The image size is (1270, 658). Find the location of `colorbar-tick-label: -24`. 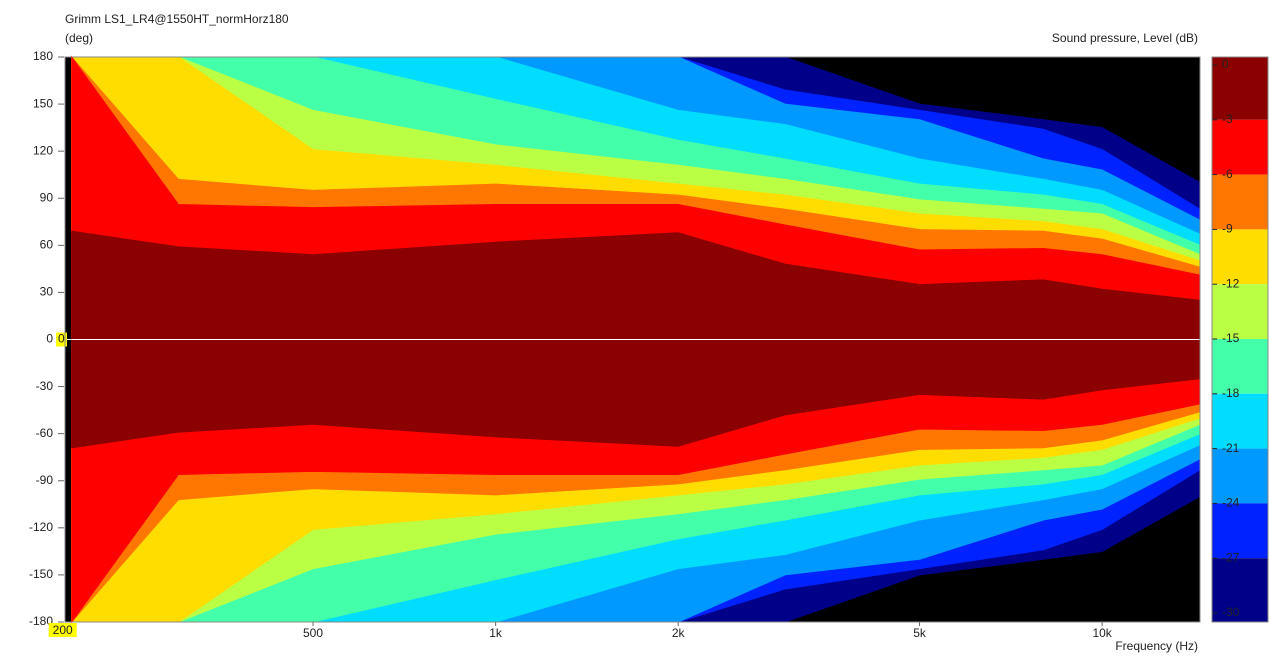

colorbar-tick-label: -24 is located at coordinates (1231, 503).